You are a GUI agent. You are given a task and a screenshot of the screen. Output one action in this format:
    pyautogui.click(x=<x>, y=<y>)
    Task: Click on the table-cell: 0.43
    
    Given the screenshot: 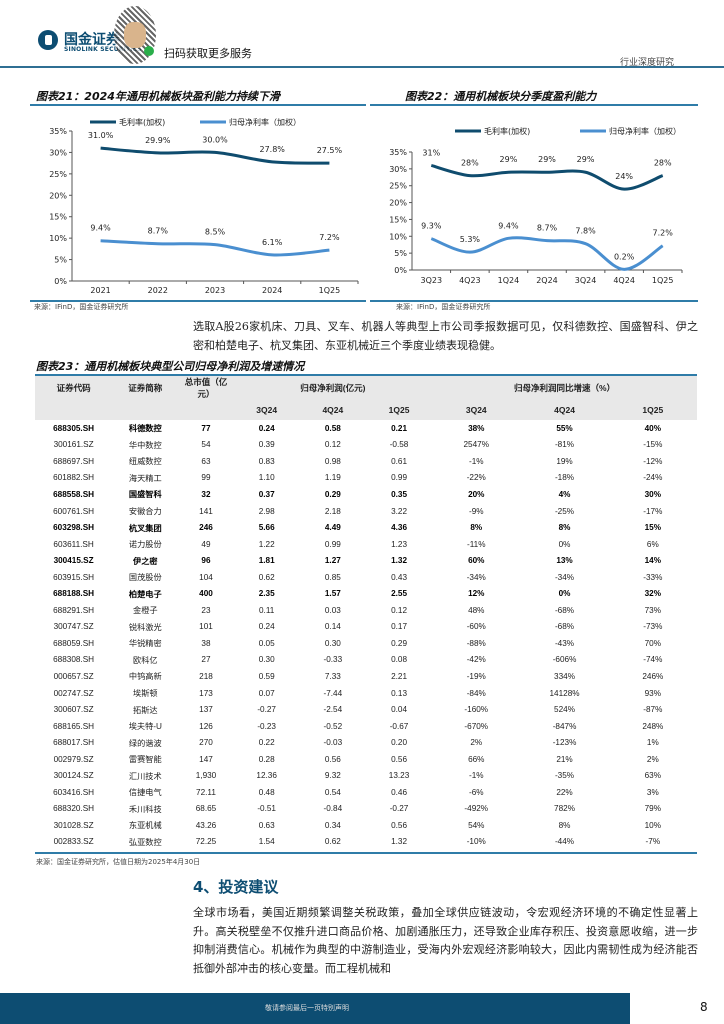 What is the action you would take?
    pyautogui.click(x=399, y=577)
    